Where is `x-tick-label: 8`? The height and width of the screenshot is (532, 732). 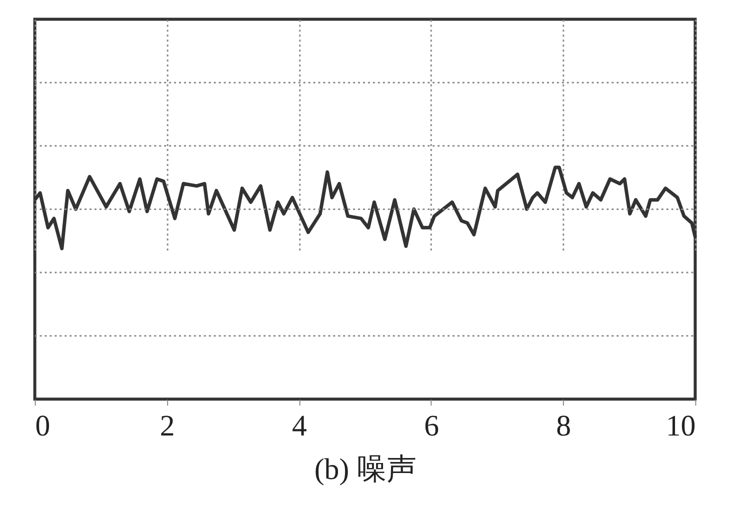 x-tick-label: 8 is located at coordinates (564, 425).